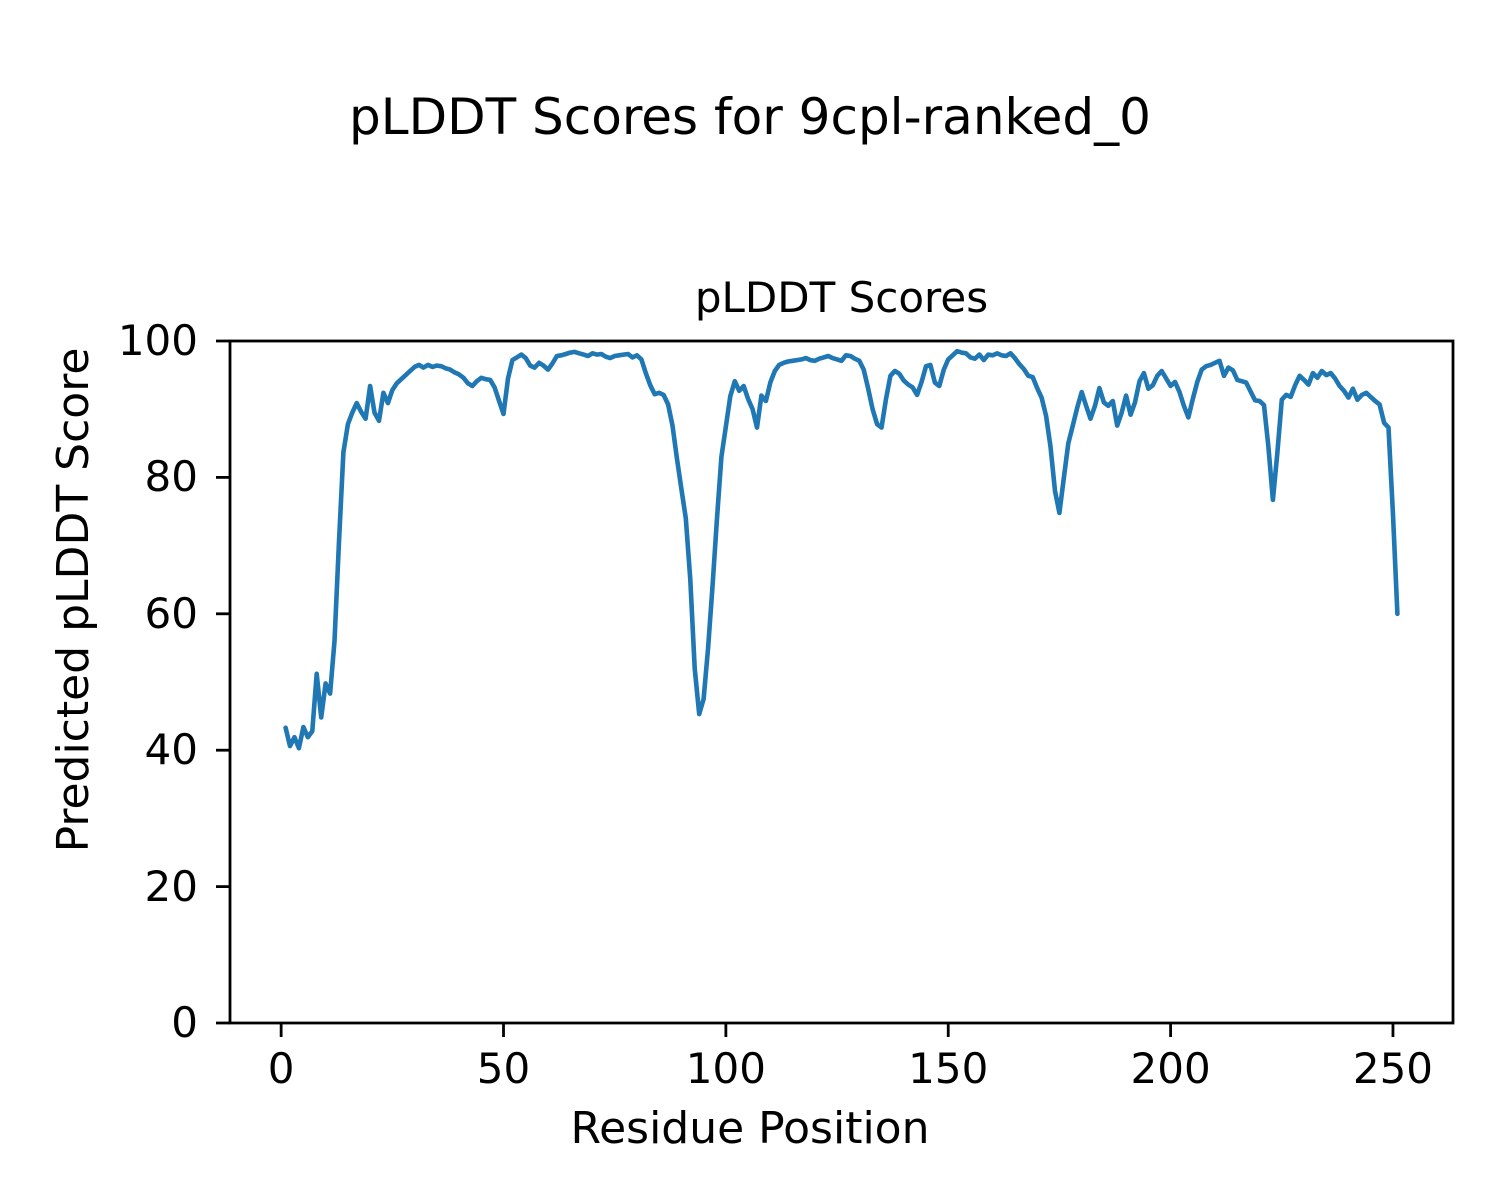 The width and height of the screenshot is (1500, 1200). I want to click on y-tick-label: 100, so click(157, 340).